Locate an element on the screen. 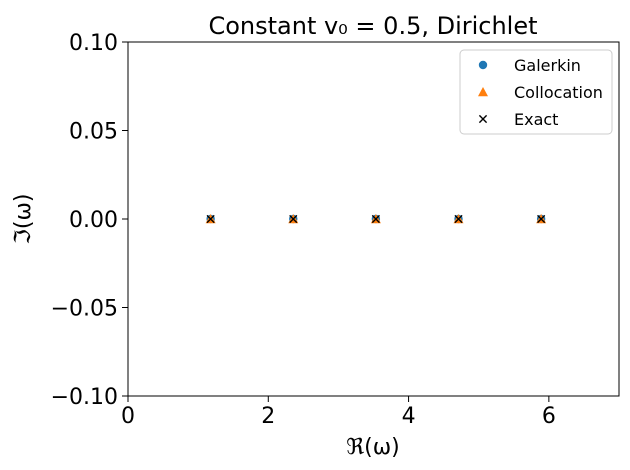 The height and width of the screenshot is (470, 630). y-tick-label: −0.05 is located at coordinates (84, 309).